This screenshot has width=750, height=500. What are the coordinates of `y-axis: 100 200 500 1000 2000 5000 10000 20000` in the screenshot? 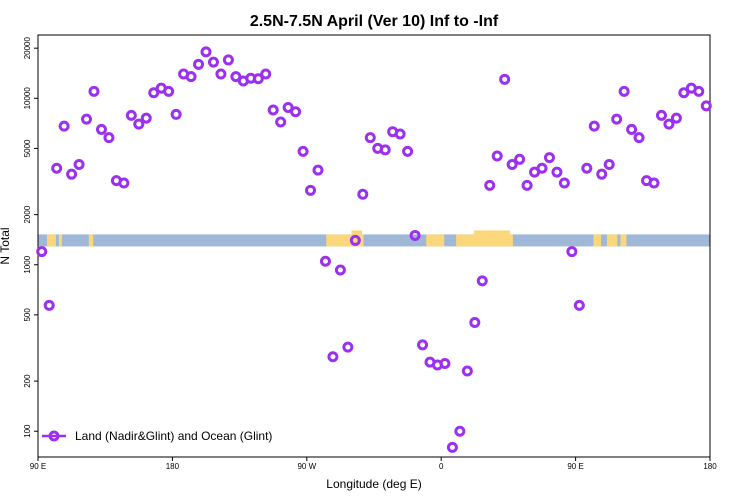 It's located at (30, 237).